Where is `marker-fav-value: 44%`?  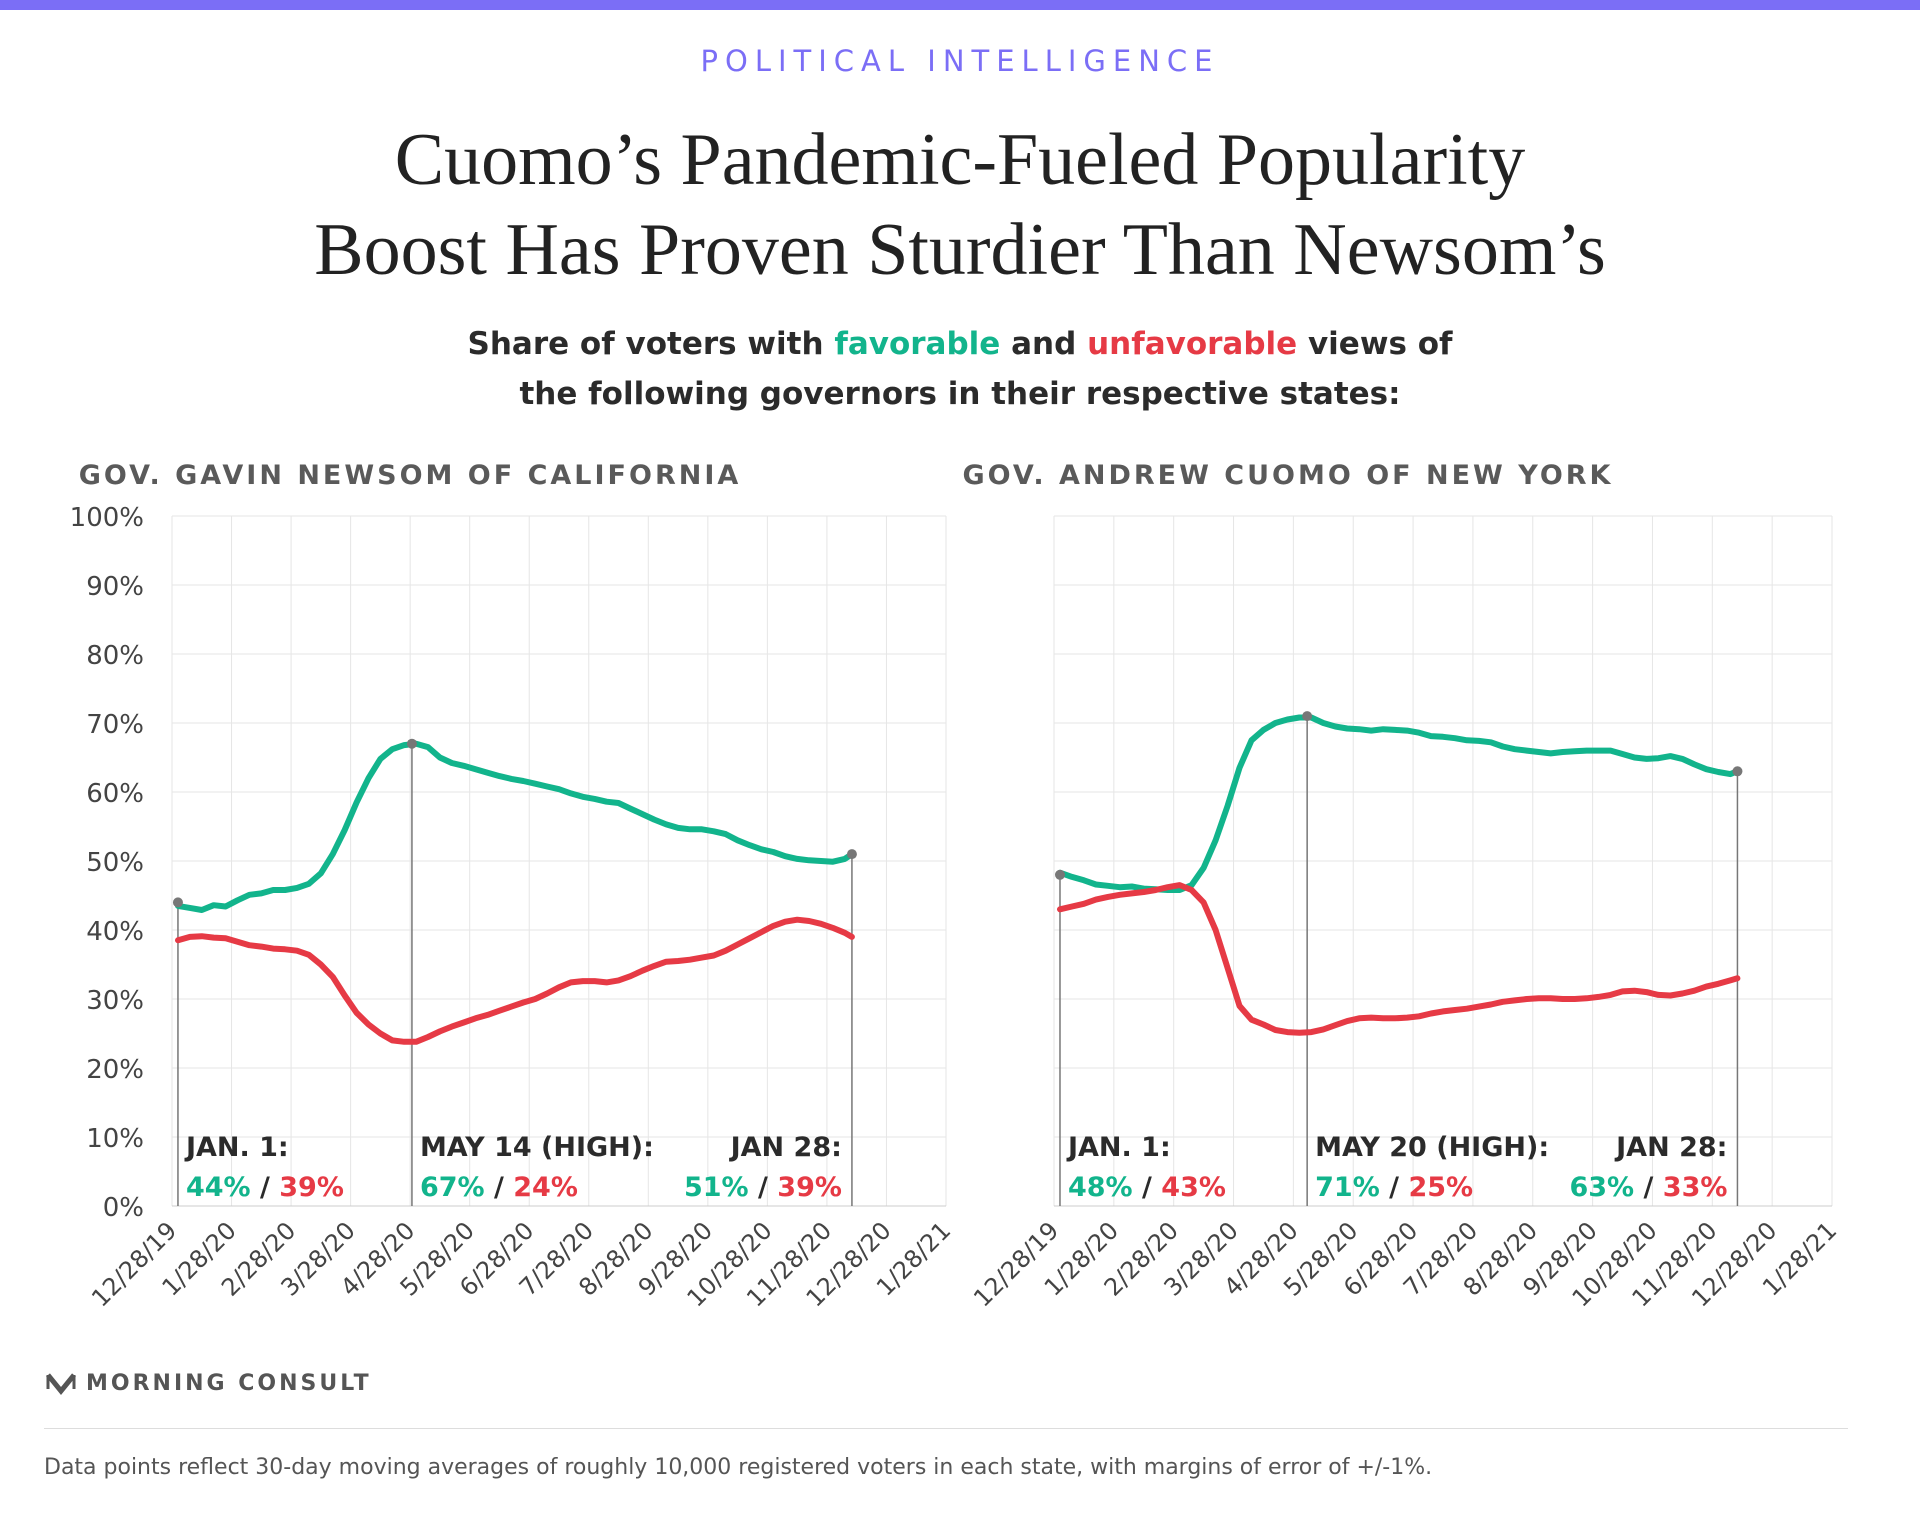
marker-fav-value: 44% is located at coordinates (218, 1187).